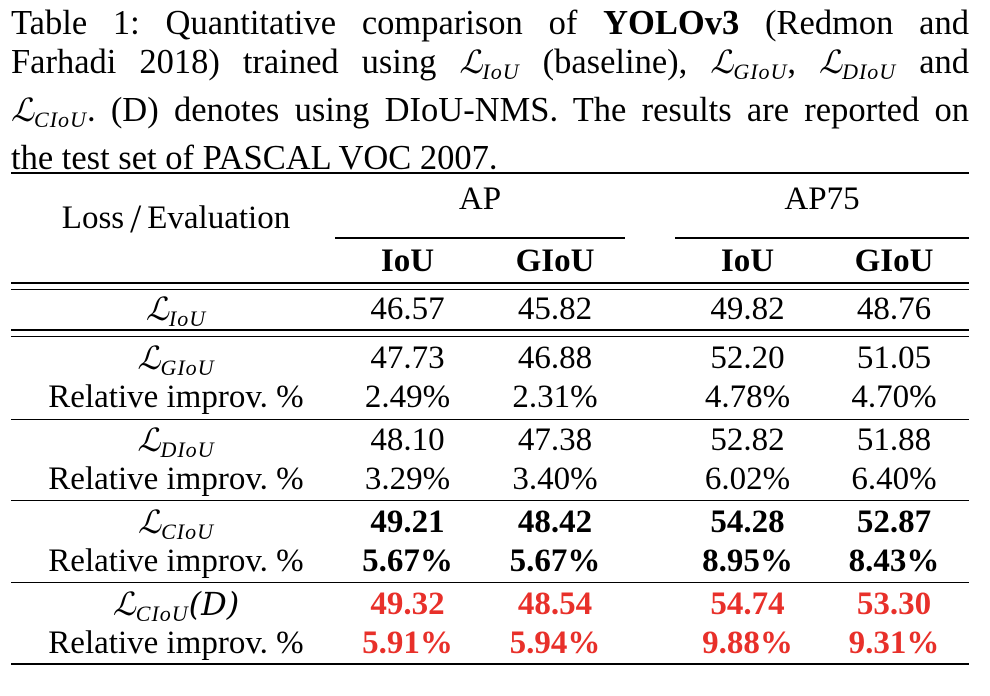 The width and height of the screenshot is (990, 696). Describe the element at coordinates (176, 359) in the screenshot. I see `row-label-giou: ℒGIoU` at that location.